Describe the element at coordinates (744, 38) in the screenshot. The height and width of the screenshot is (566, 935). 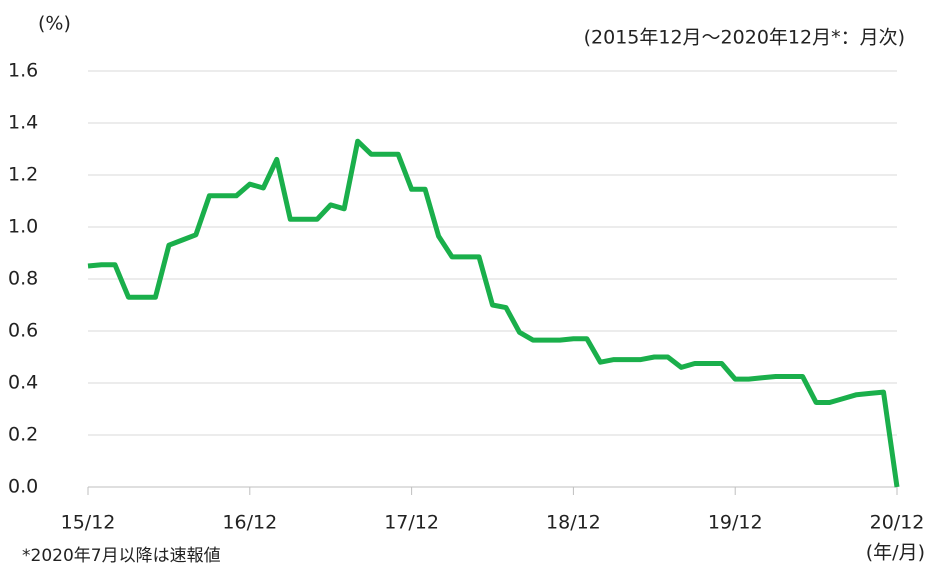
I see `subtitle: (2015年12月～2020年12月*：月次)` at that location.